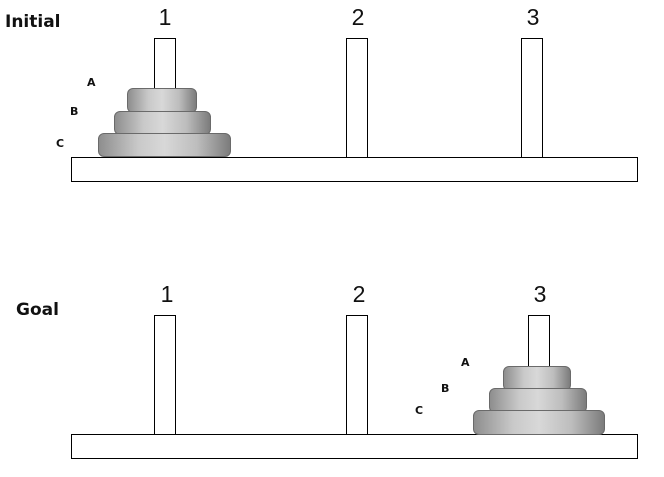 The image size is (664, 477). I want to click on goal-peg-number-2: 2, so click(359, 294).